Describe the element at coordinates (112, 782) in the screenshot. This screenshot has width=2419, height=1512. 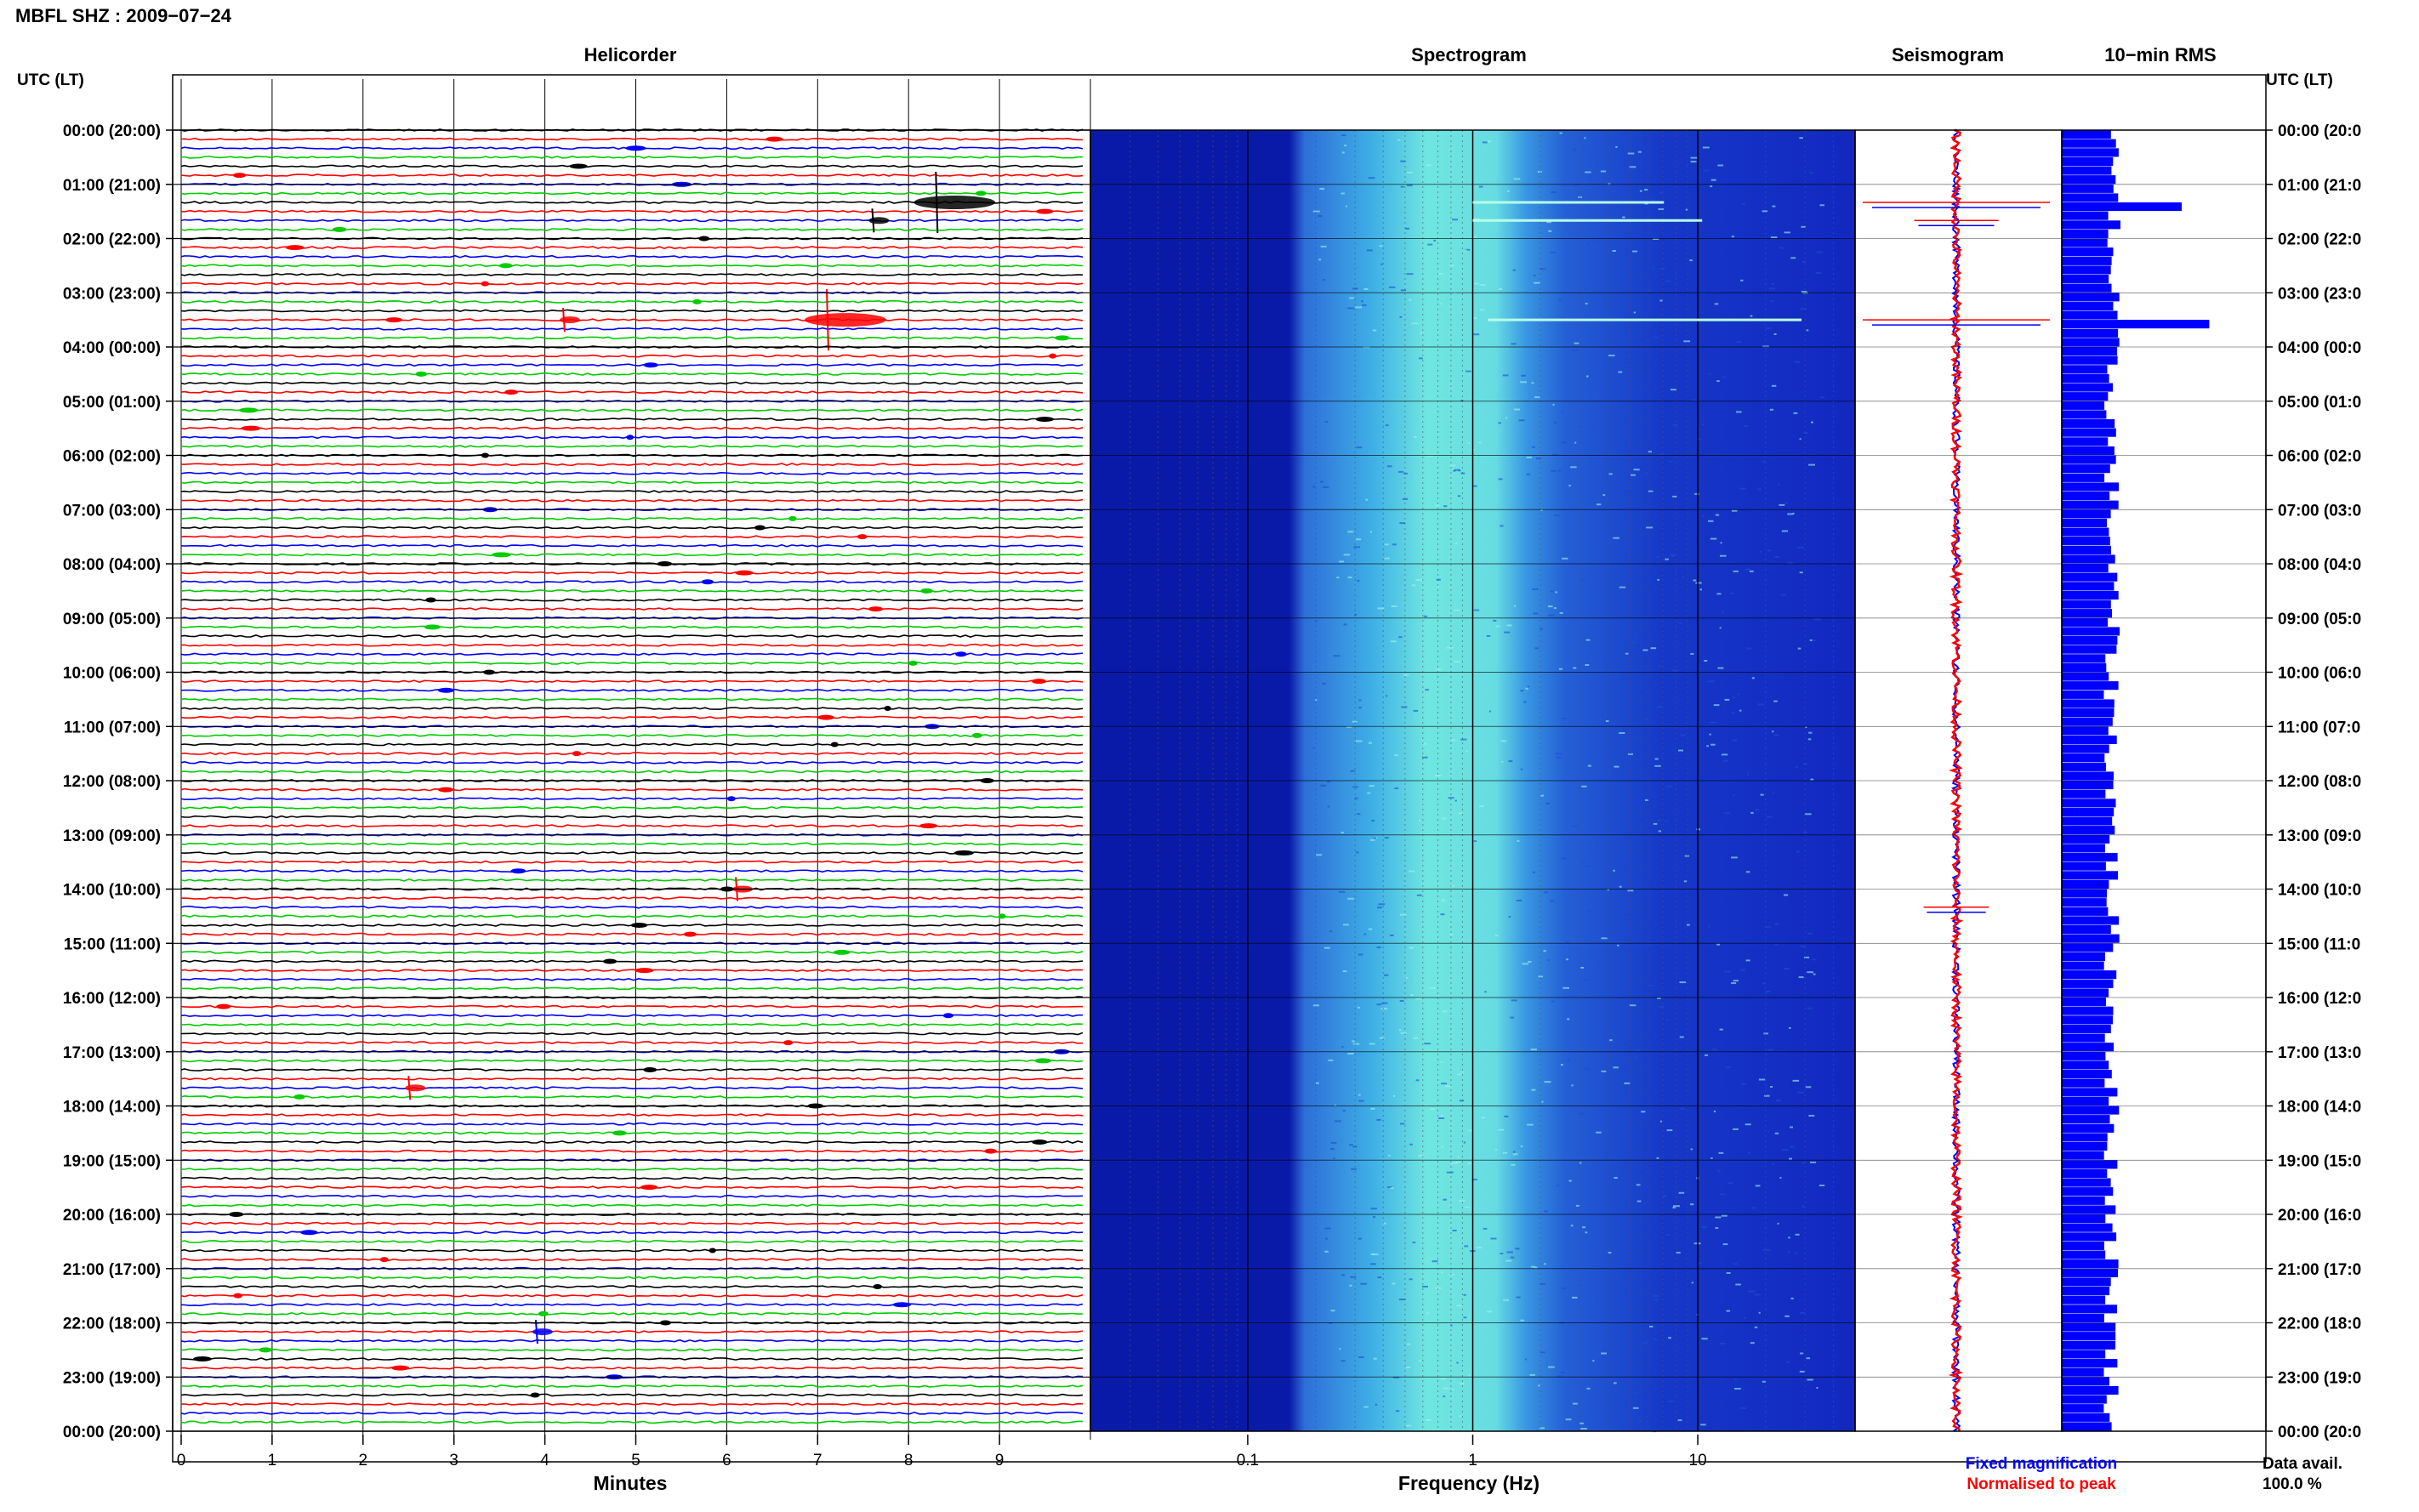
I see `time-label-left: 12:00 (08:00)` at that location.